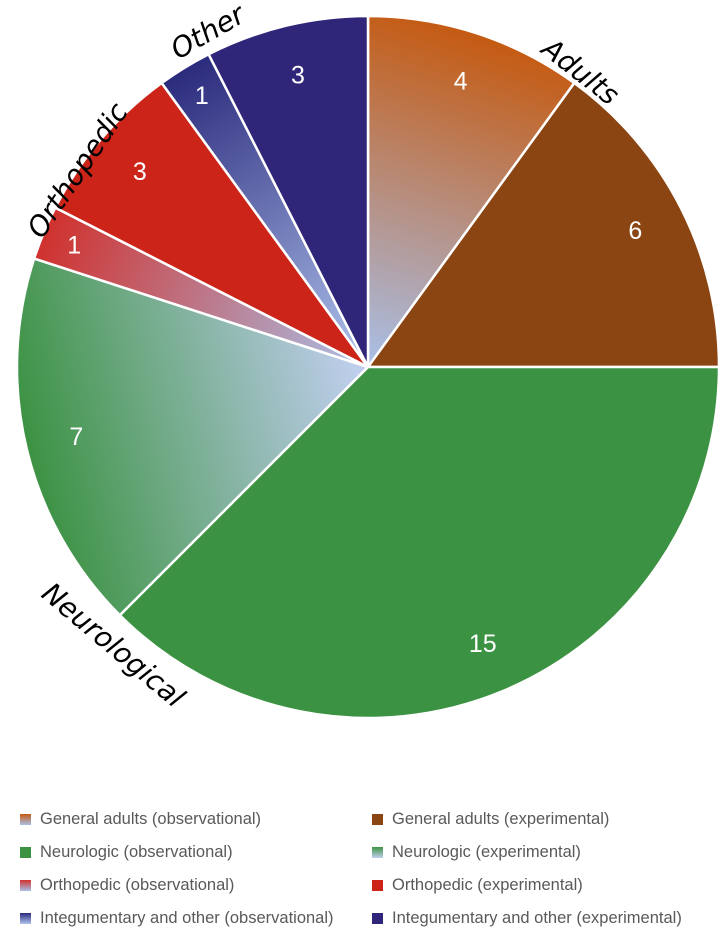 This screenshot has height=940, width=721. I want to click on legend-label: General adults (experimental), so click(501, 818).